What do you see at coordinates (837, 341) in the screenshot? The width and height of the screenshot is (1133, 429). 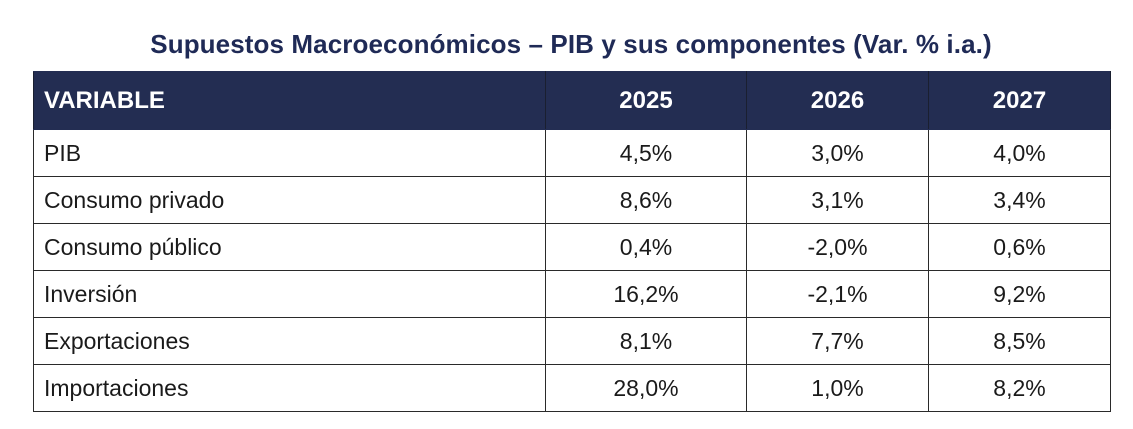 I see `value-cell: 7,7%` at bounding box center [837, 341].